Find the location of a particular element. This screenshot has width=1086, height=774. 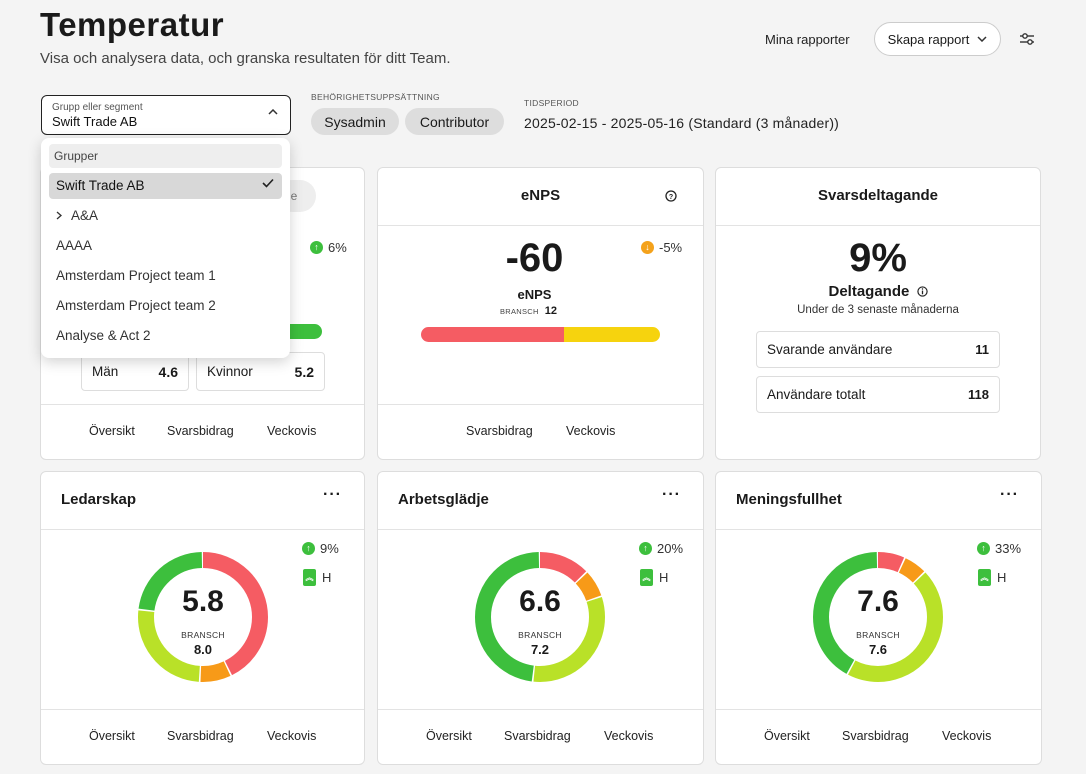

trend-indicator: ↑ 9% is located at coordinates (320, 548).